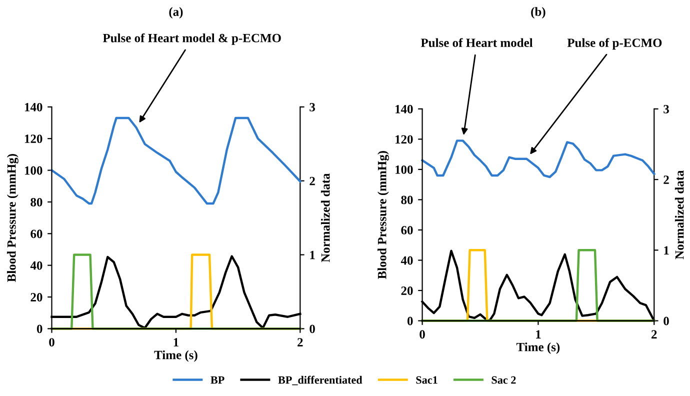  What do you see at coordinates (538, 12) in the screenshot?
I see `chart-title: (b)` at bounding box center [538, 12].